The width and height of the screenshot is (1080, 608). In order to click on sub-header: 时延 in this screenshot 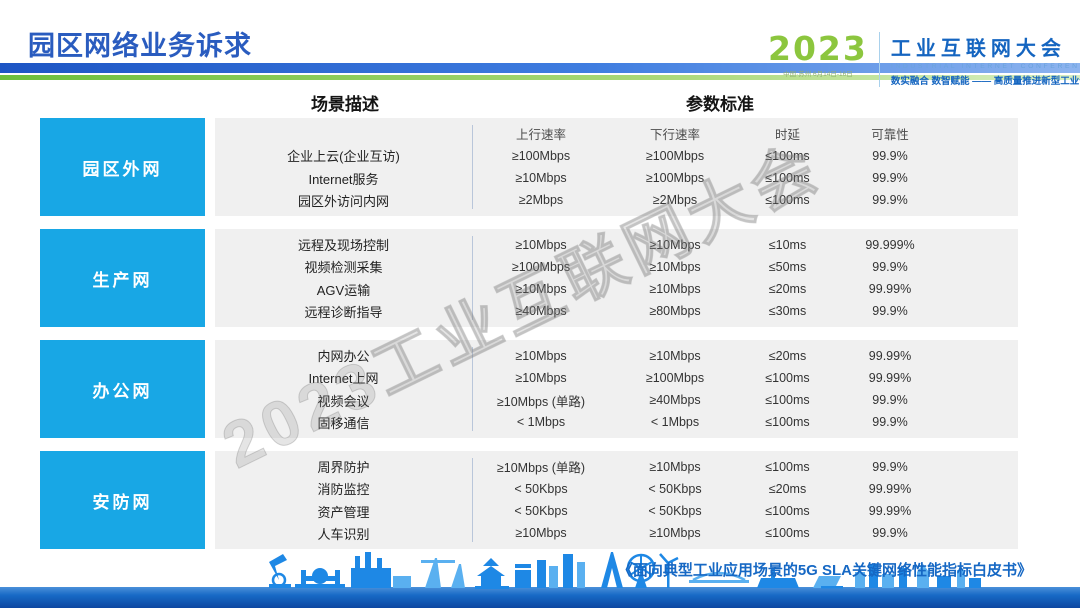, I will do `click(787, 135)`.